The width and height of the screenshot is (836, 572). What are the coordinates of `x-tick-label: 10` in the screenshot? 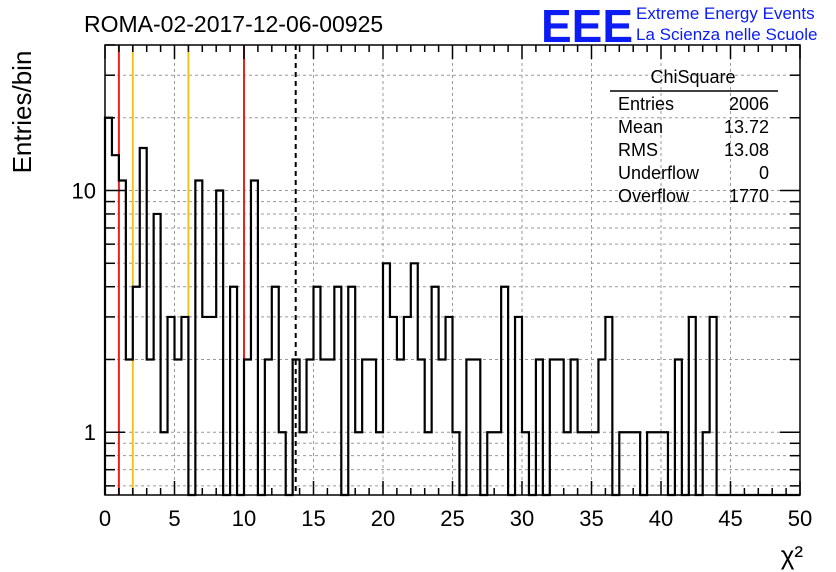 It's located at (244, 518).